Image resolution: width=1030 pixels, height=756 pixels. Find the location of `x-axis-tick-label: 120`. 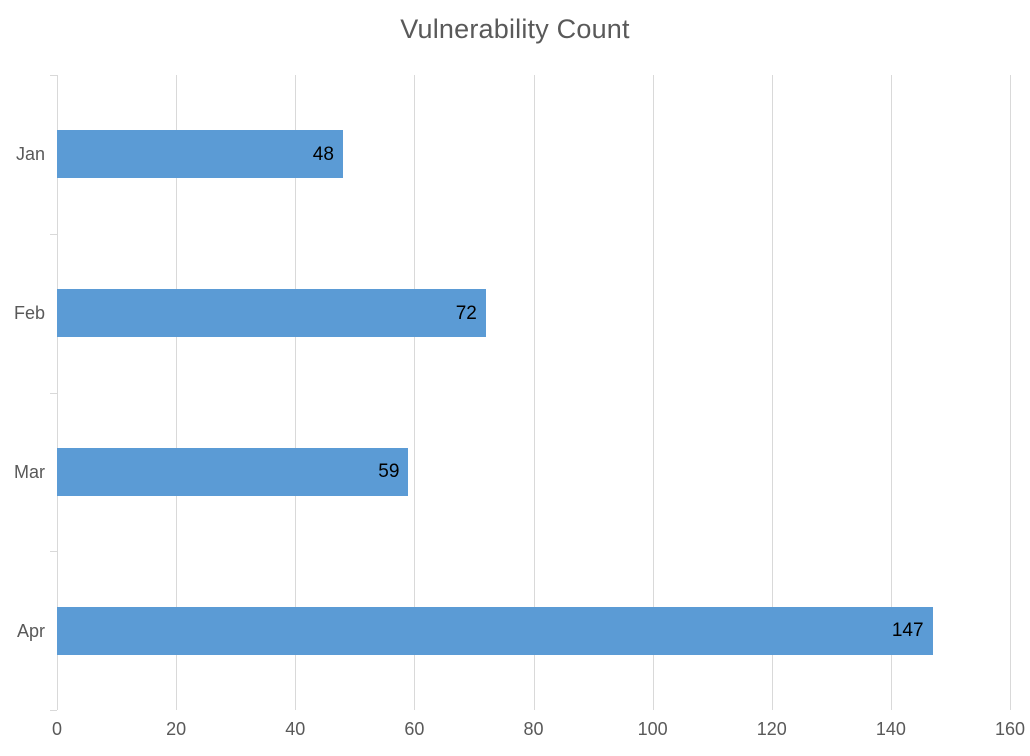

x-axis-tick-label: 120 is located at coordinates (771, 729).